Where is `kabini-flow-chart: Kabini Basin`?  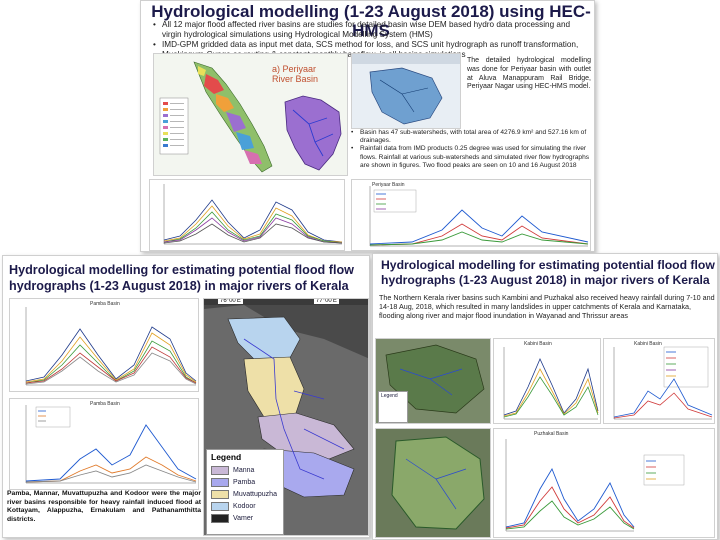 kabini-flow-chart: Kabini Basin is located at coordinates (659, 381).